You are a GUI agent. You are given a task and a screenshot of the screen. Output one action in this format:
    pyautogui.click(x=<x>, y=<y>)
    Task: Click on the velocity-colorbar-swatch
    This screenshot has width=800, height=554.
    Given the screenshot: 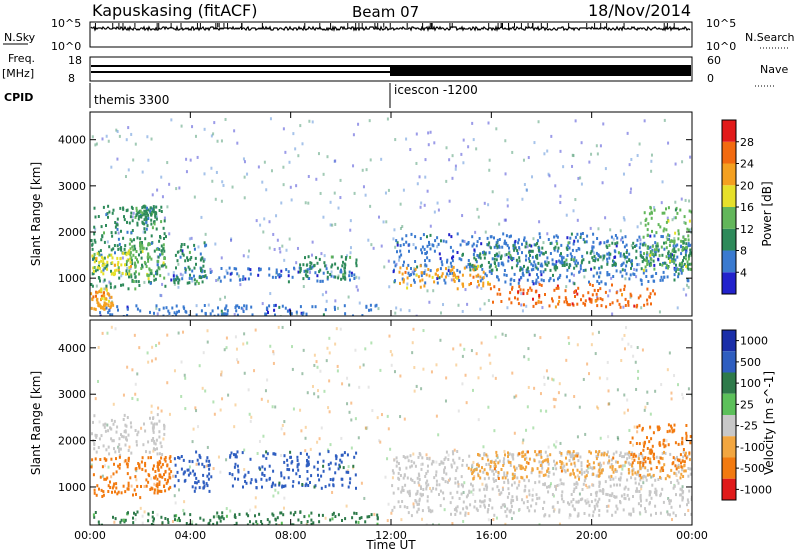 What is the action you would take?
    pyautogui.click(x=729, y=426)
    